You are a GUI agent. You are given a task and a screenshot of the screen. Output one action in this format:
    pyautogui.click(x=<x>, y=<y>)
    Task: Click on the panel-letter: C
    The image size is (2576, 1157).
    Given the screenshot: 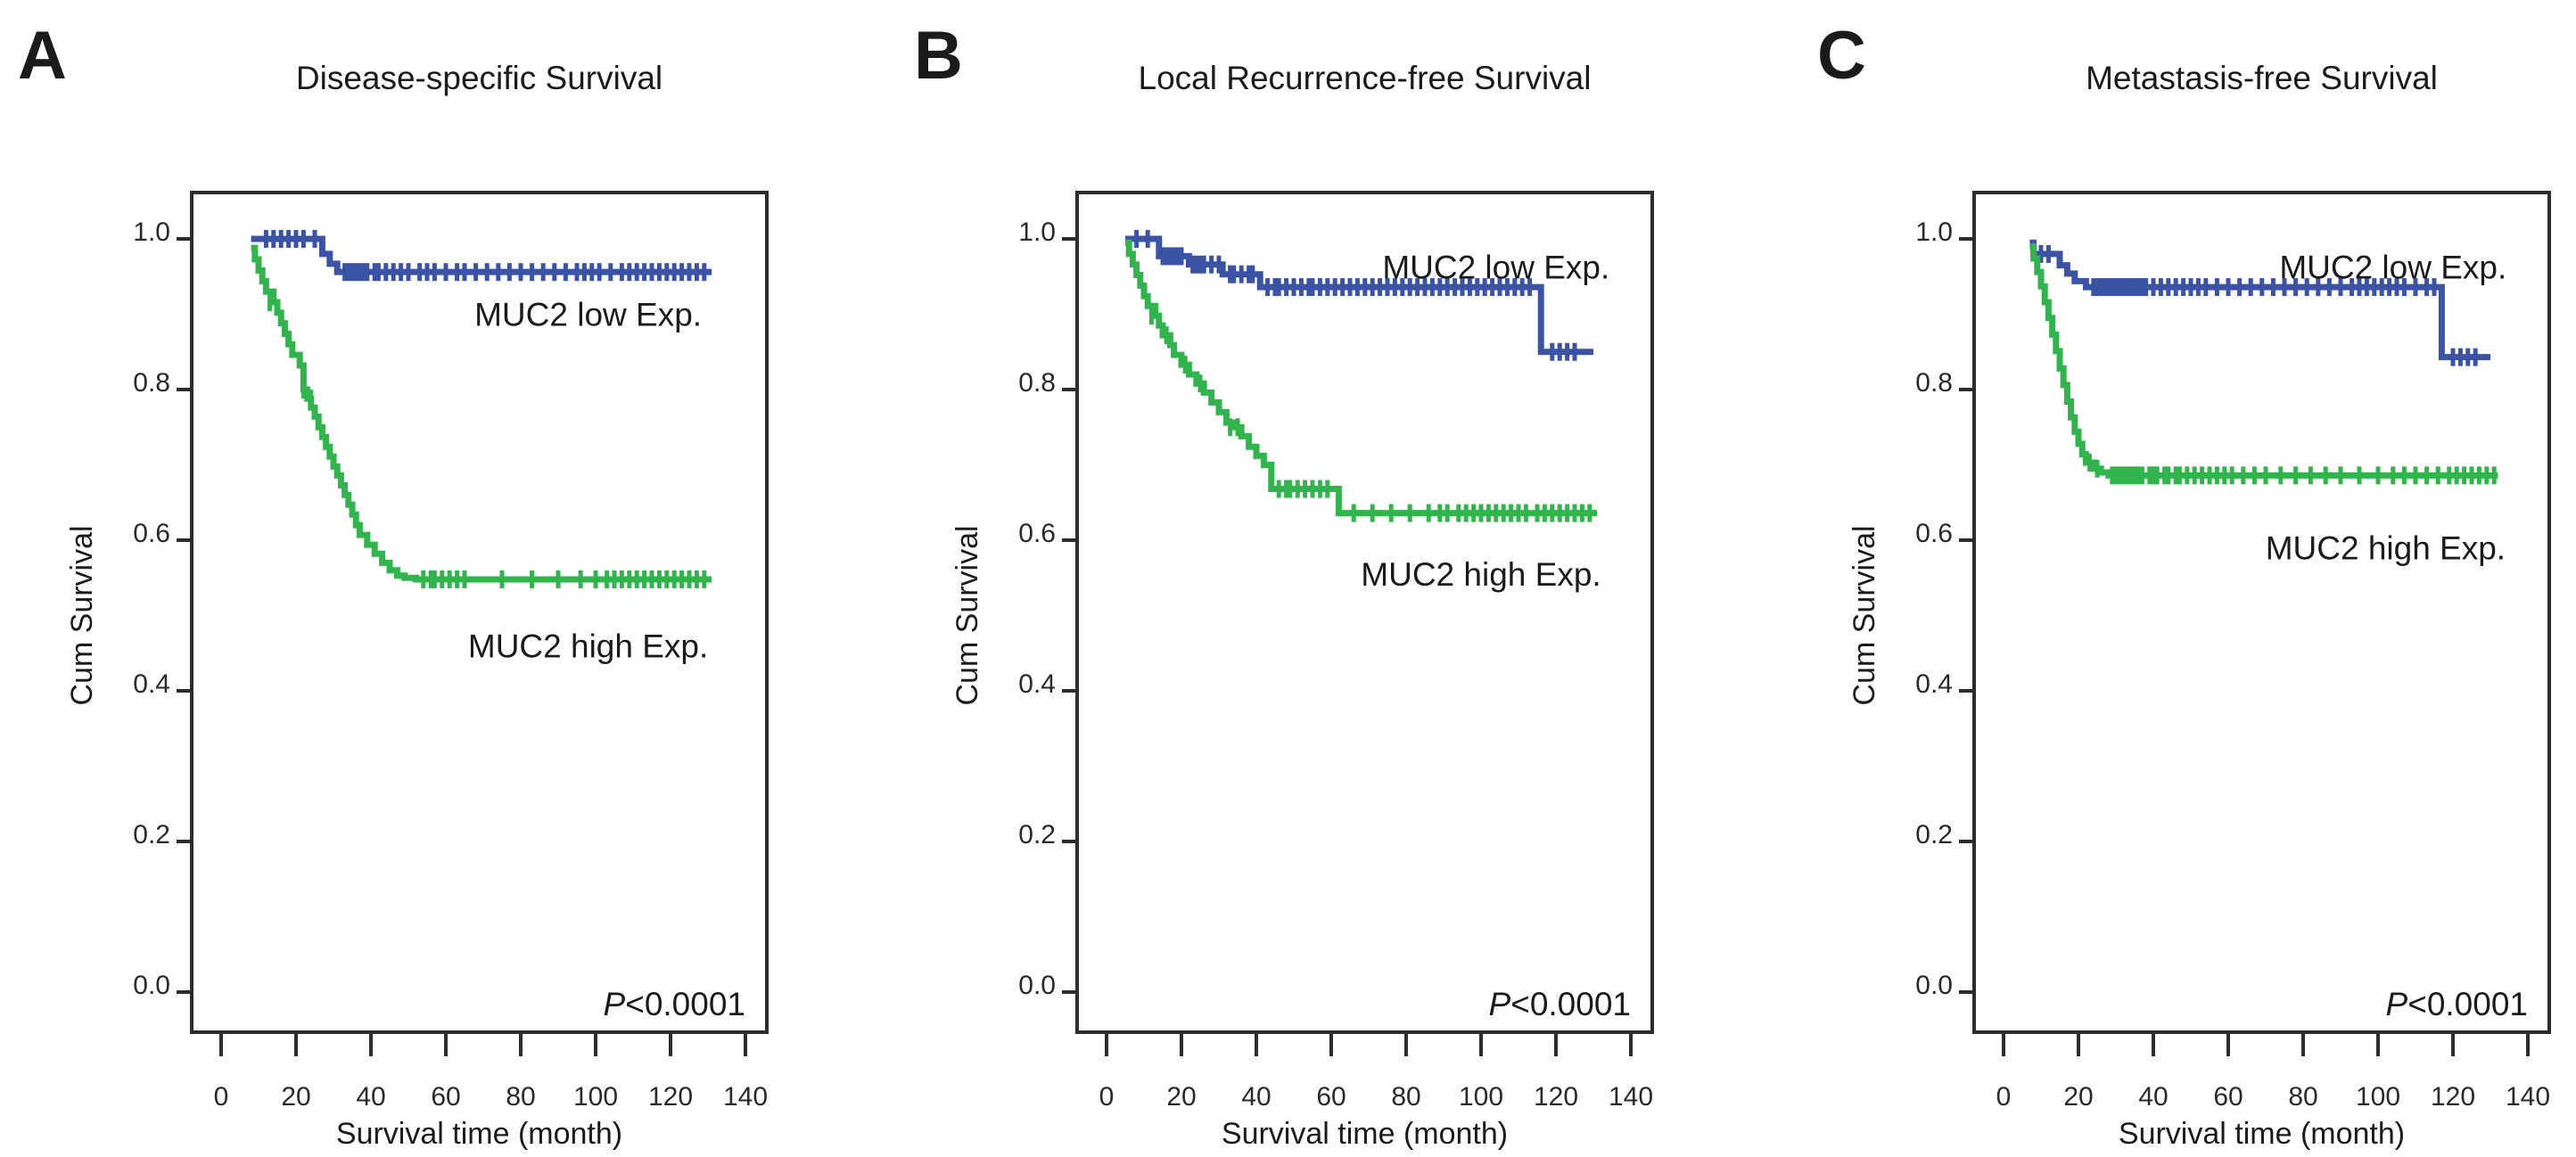 What is the action you would take?
    pyautogui.click(x=1841, y=56)
    